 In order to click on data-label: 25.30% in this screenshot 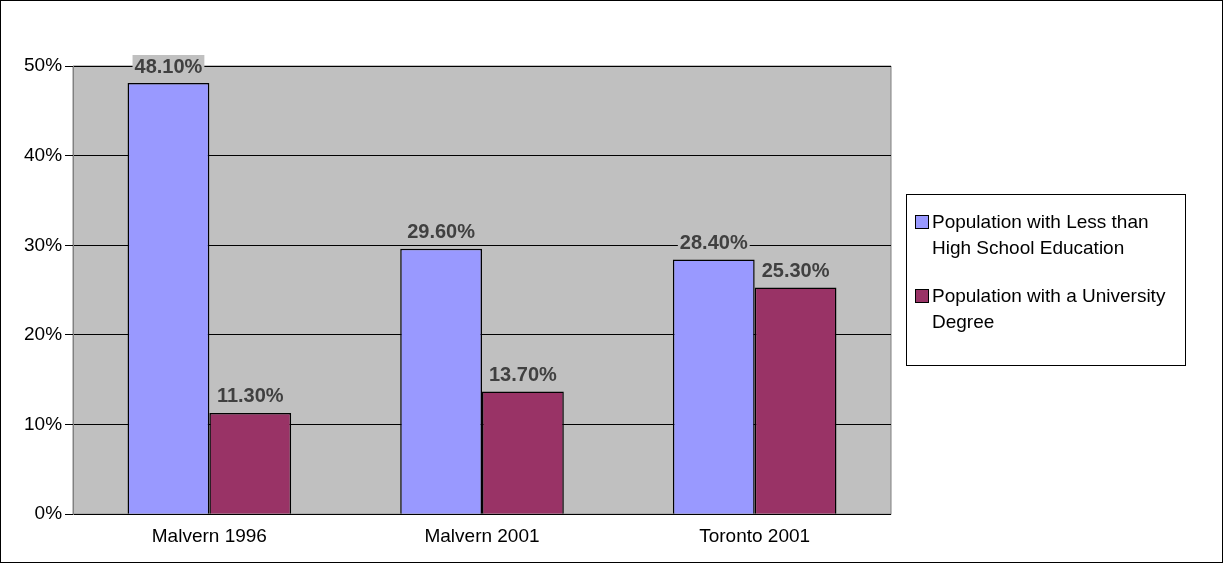, I will do `click(795, 269)`.